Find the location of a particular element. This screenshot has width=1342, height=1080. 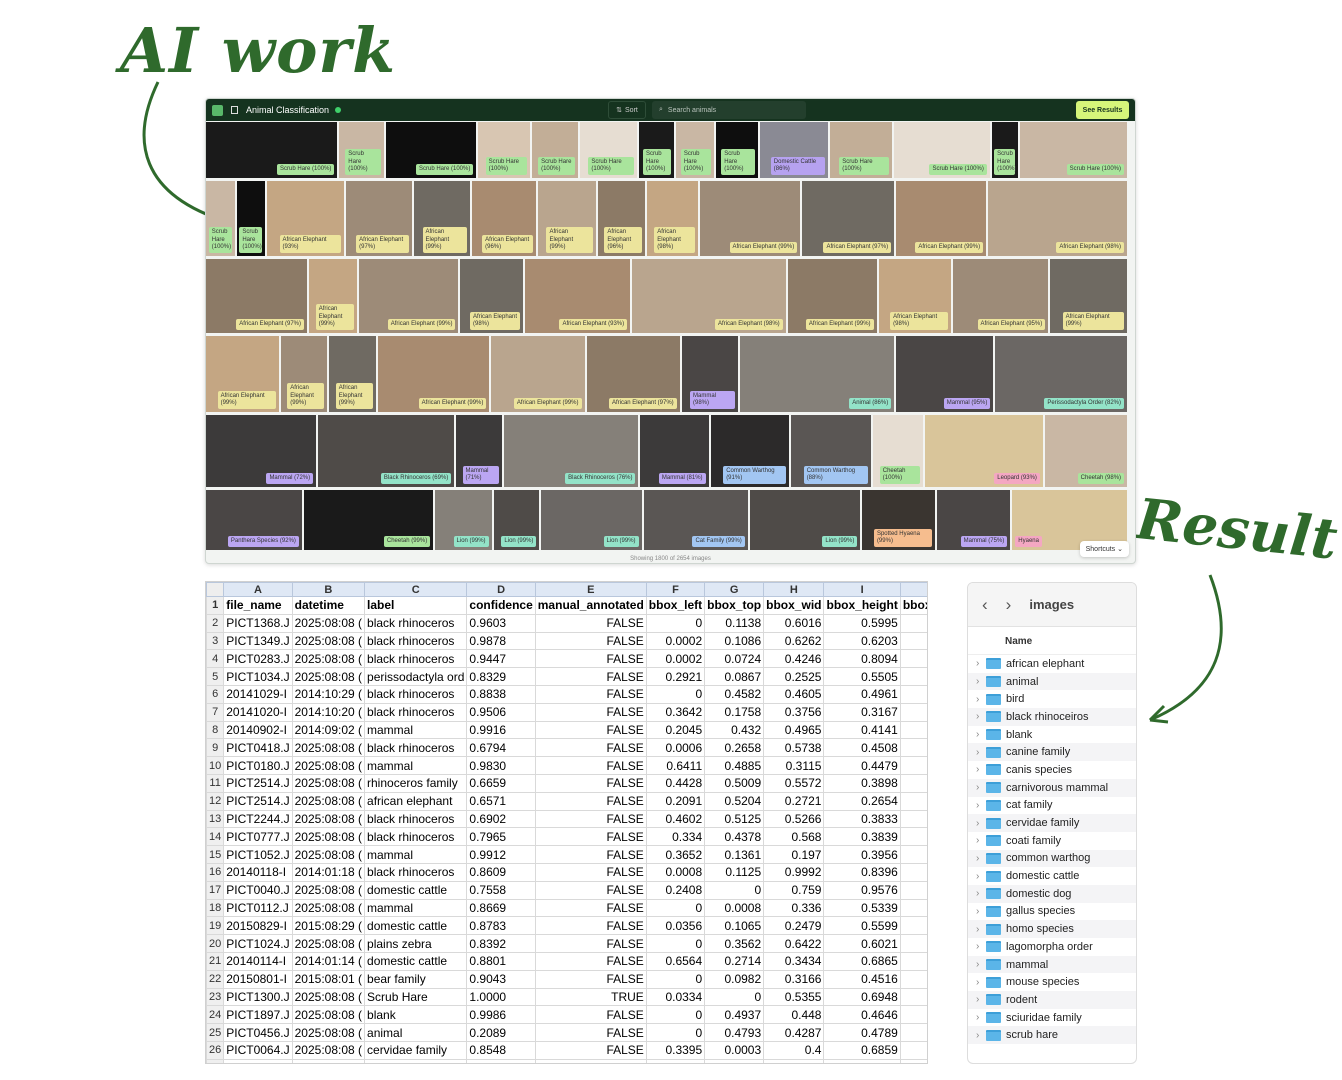

table-cell: 0.6262 is located at coordinates (794, 641).